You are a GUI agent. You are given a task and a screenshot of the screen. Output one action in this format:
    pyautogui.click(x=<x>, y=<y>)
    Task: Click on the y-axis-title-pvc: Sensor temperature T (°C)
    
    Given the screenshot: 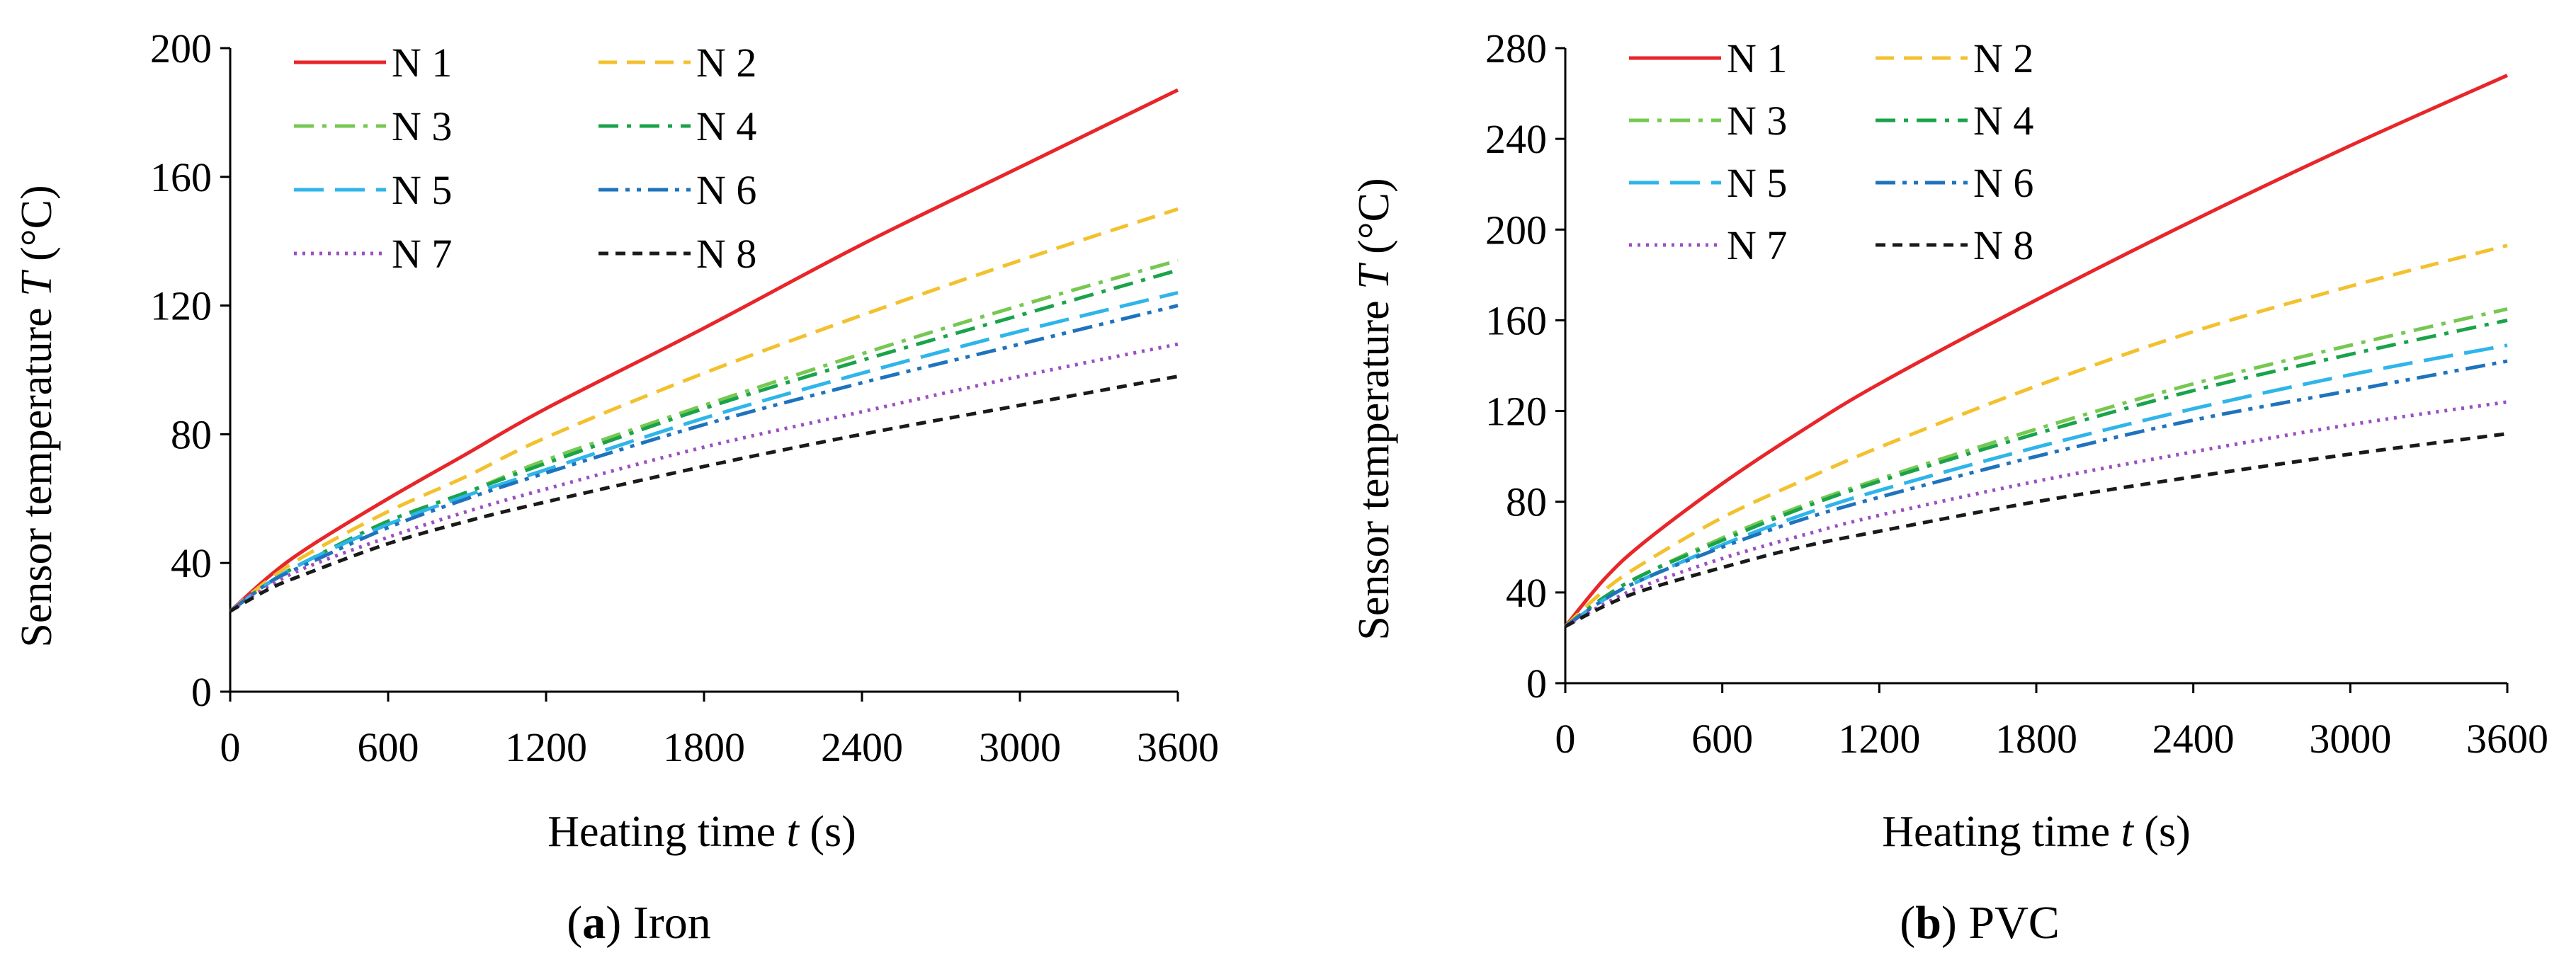 What is the action you would take?
    pyautogui.click(x=1374, y=409)
    